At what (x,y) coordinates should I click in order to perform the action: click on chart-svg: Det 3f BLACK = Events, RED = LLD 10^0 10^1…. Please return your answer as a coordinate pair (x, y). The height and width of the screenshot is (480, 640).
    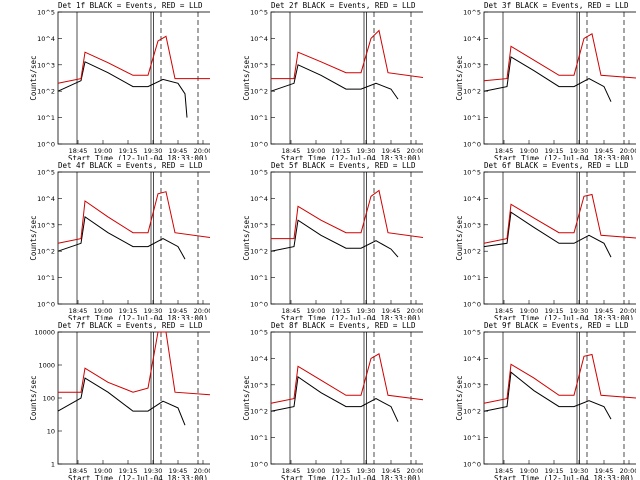
    Looking at the image, I should click on (545, 80).